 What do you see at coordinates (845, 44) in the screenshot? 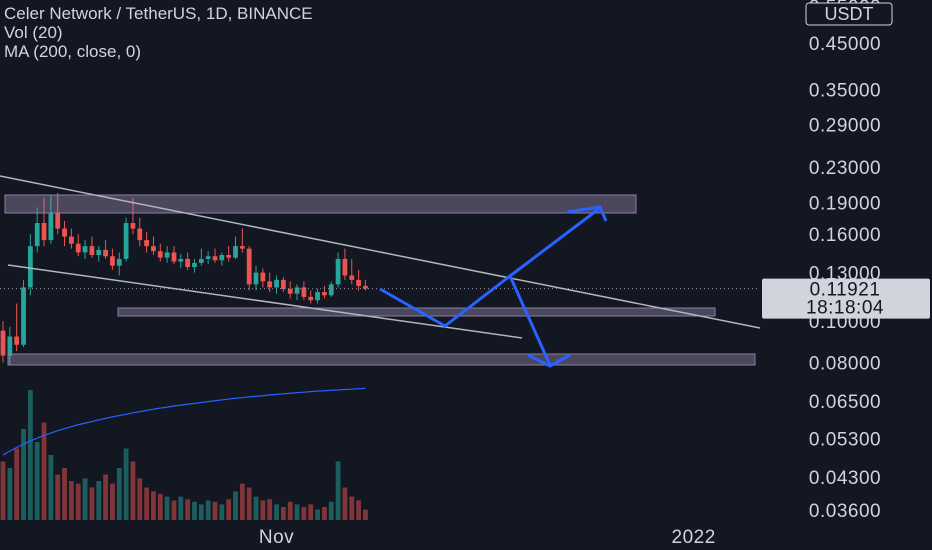
I see `y-tick-label: 0.45000` at bounding box center [845, 44].